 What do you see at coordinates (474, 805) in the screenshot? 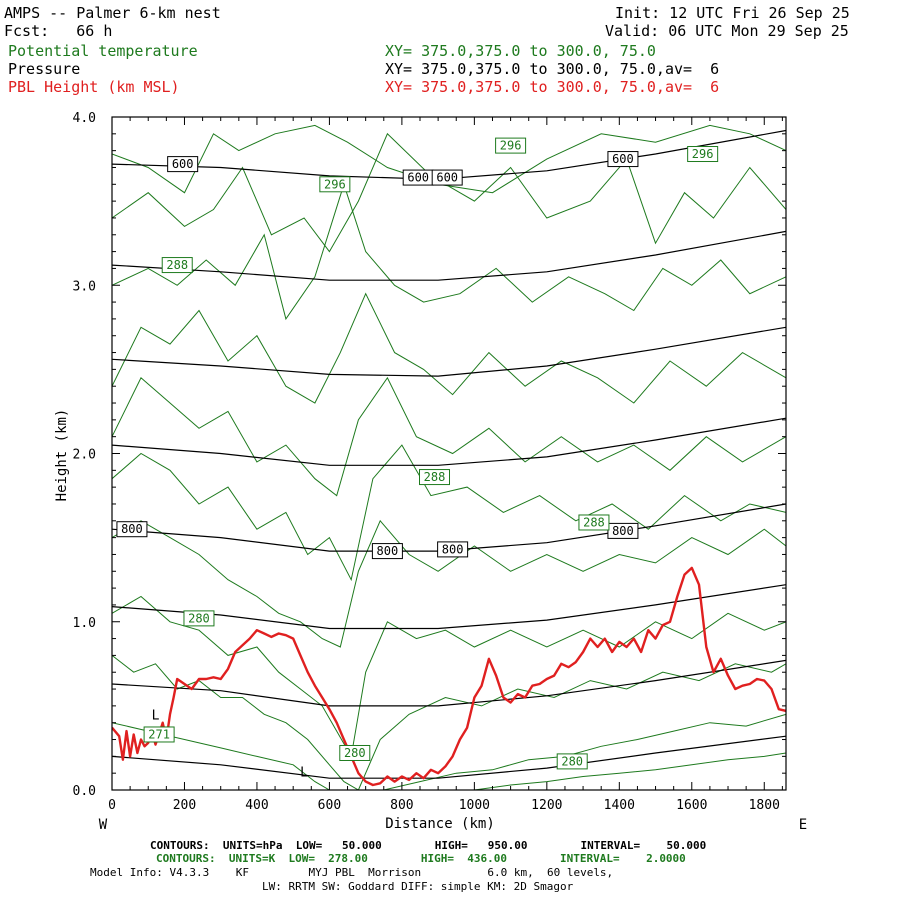
I see `x-tick-label: 1000` at bounding box center [474, 805].